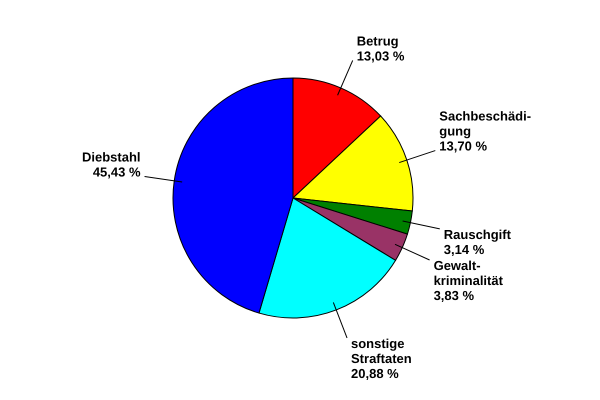 The image size is (600, 400). What do you see at coordinates (381, 351) in the screenshot?
I see `slice-label: sonstige Straftaten` at bounding box center [381, 351].